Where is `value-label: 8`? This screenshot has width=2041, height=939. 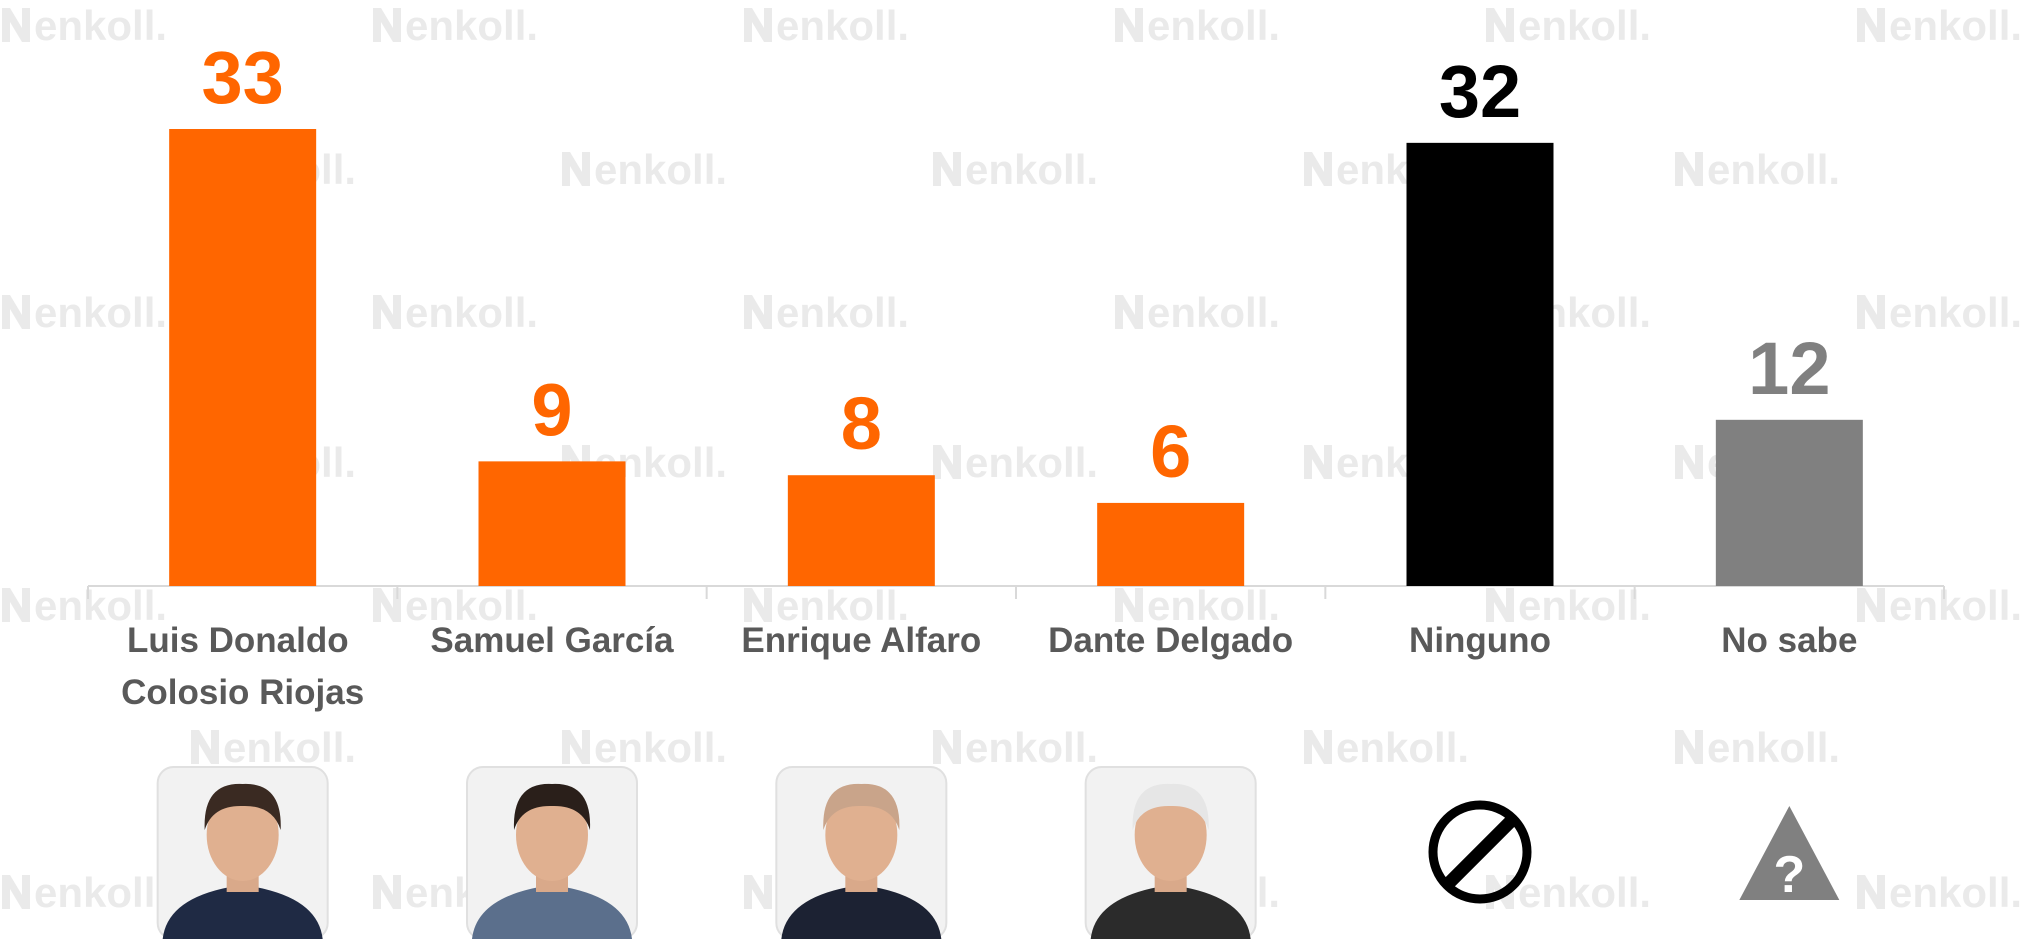
value-label: 8 is located at coordinates (861, 423).